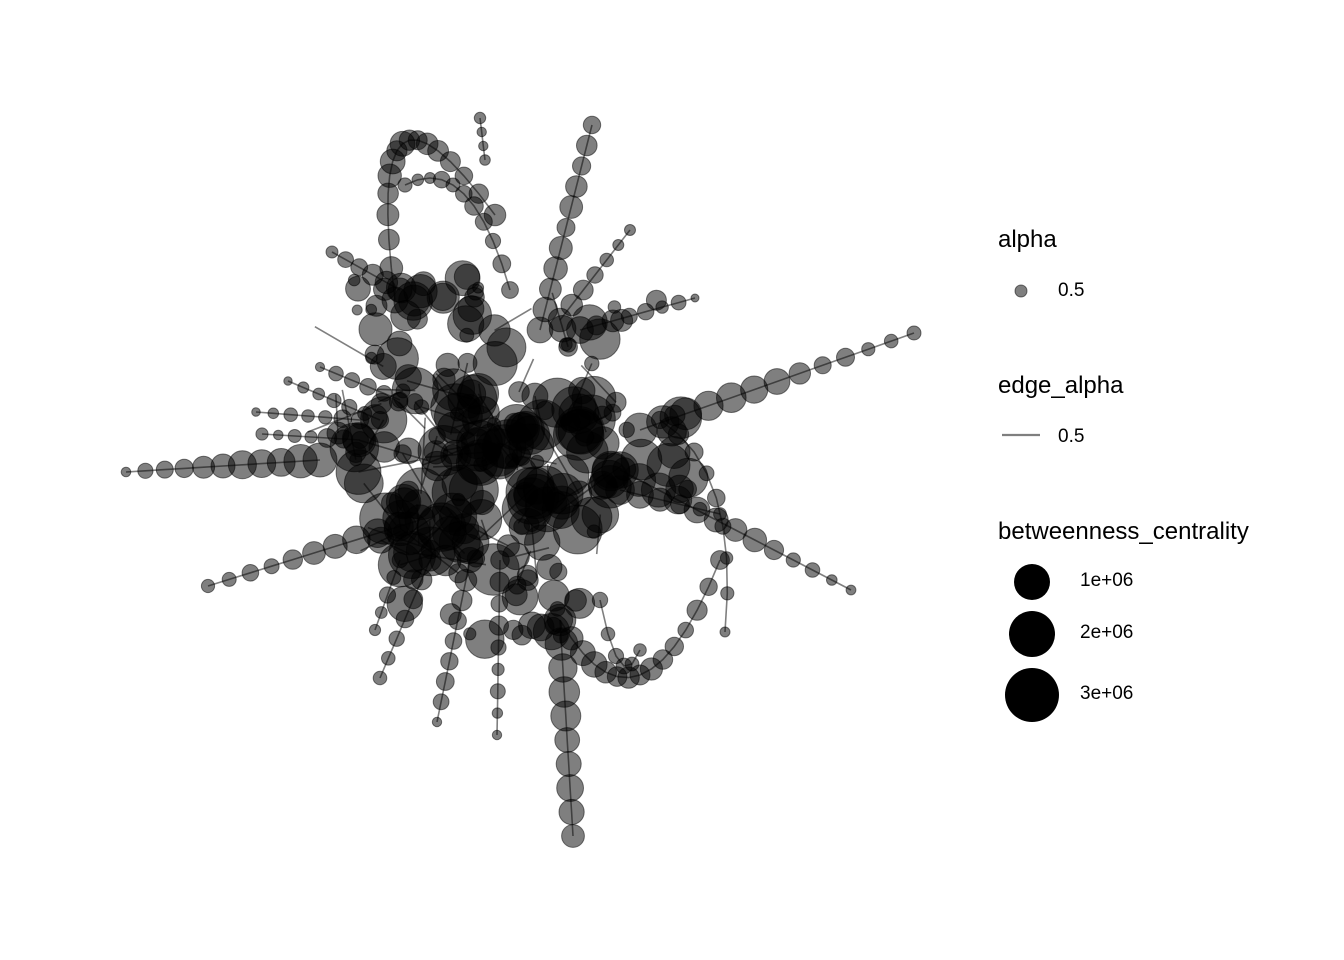 The image size is (1344, 960). What do you see at coordinates (1107, 693) in the screenshot?
I see `legend-size-label-3: 3e+06` at bounding box center [1107, 693].